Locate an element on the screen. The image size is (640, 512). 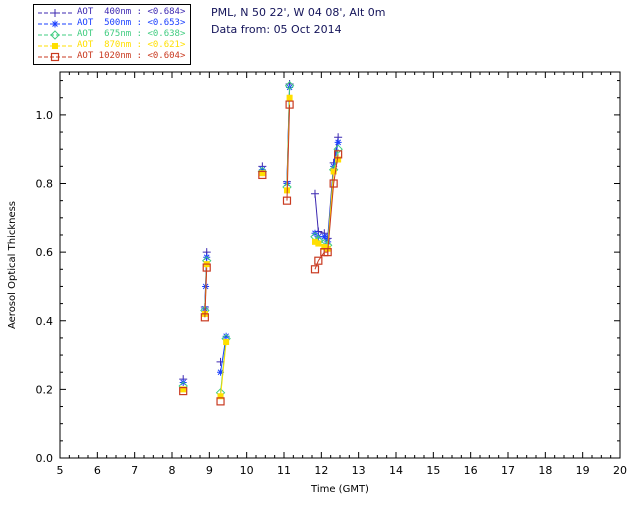
svg-text: 8 is located at coordinates (172, 470).